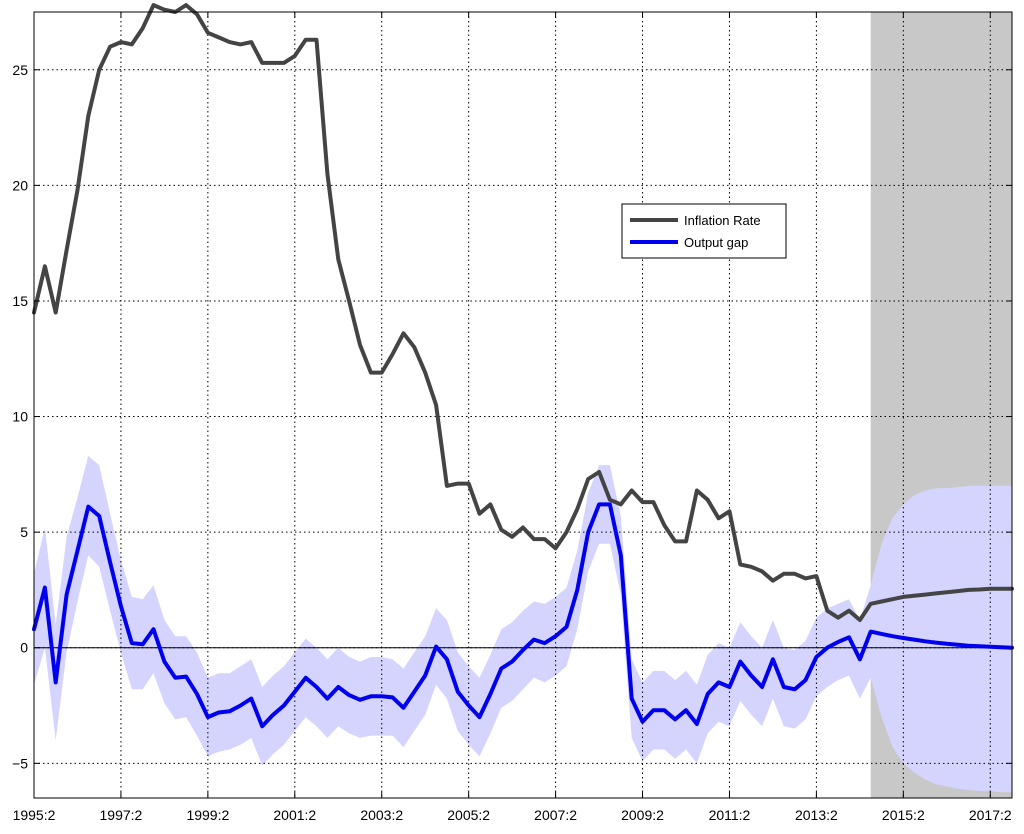  Describe the element at coordinates (20, 301) in the screenshot. I see `y-tick-label: 15` at that location.